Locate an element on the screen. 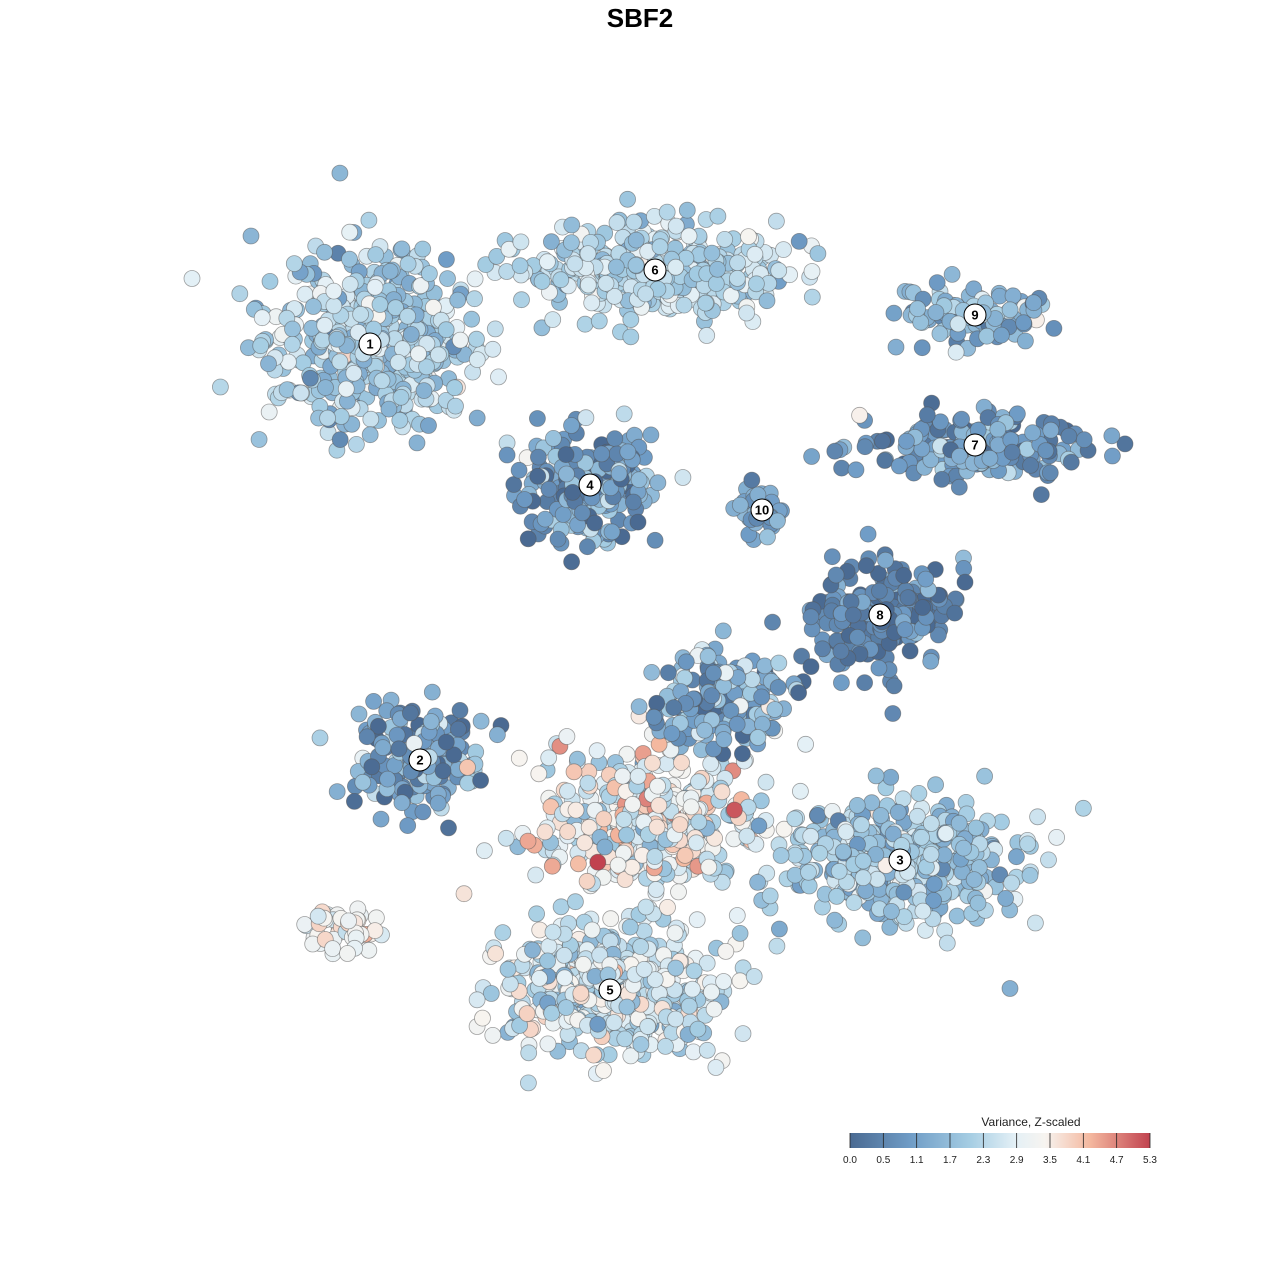  legend-tick-label: 4.1 is located at coordinates (1083, 1160).